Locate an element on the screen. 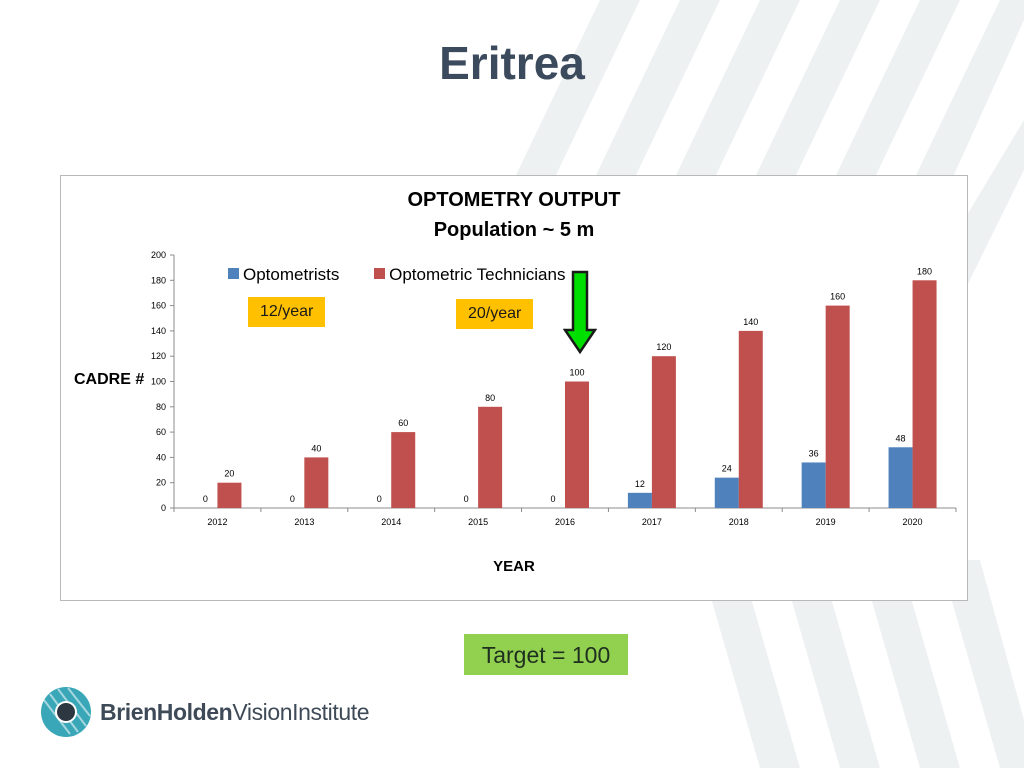 Image resolution: width=1024 pixels, height=768 pixels. data-label: 80 is located at coordinates (490, 398).